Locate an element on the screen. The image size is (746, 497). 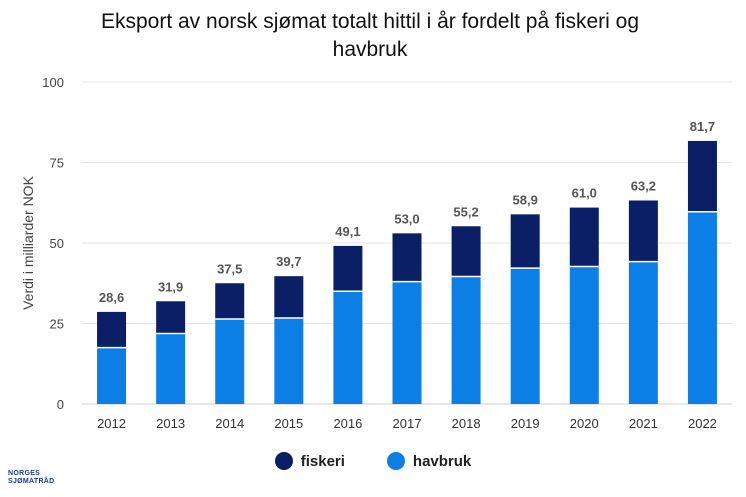
x-tick-label: 2012 is located at coordinates (111, 423).